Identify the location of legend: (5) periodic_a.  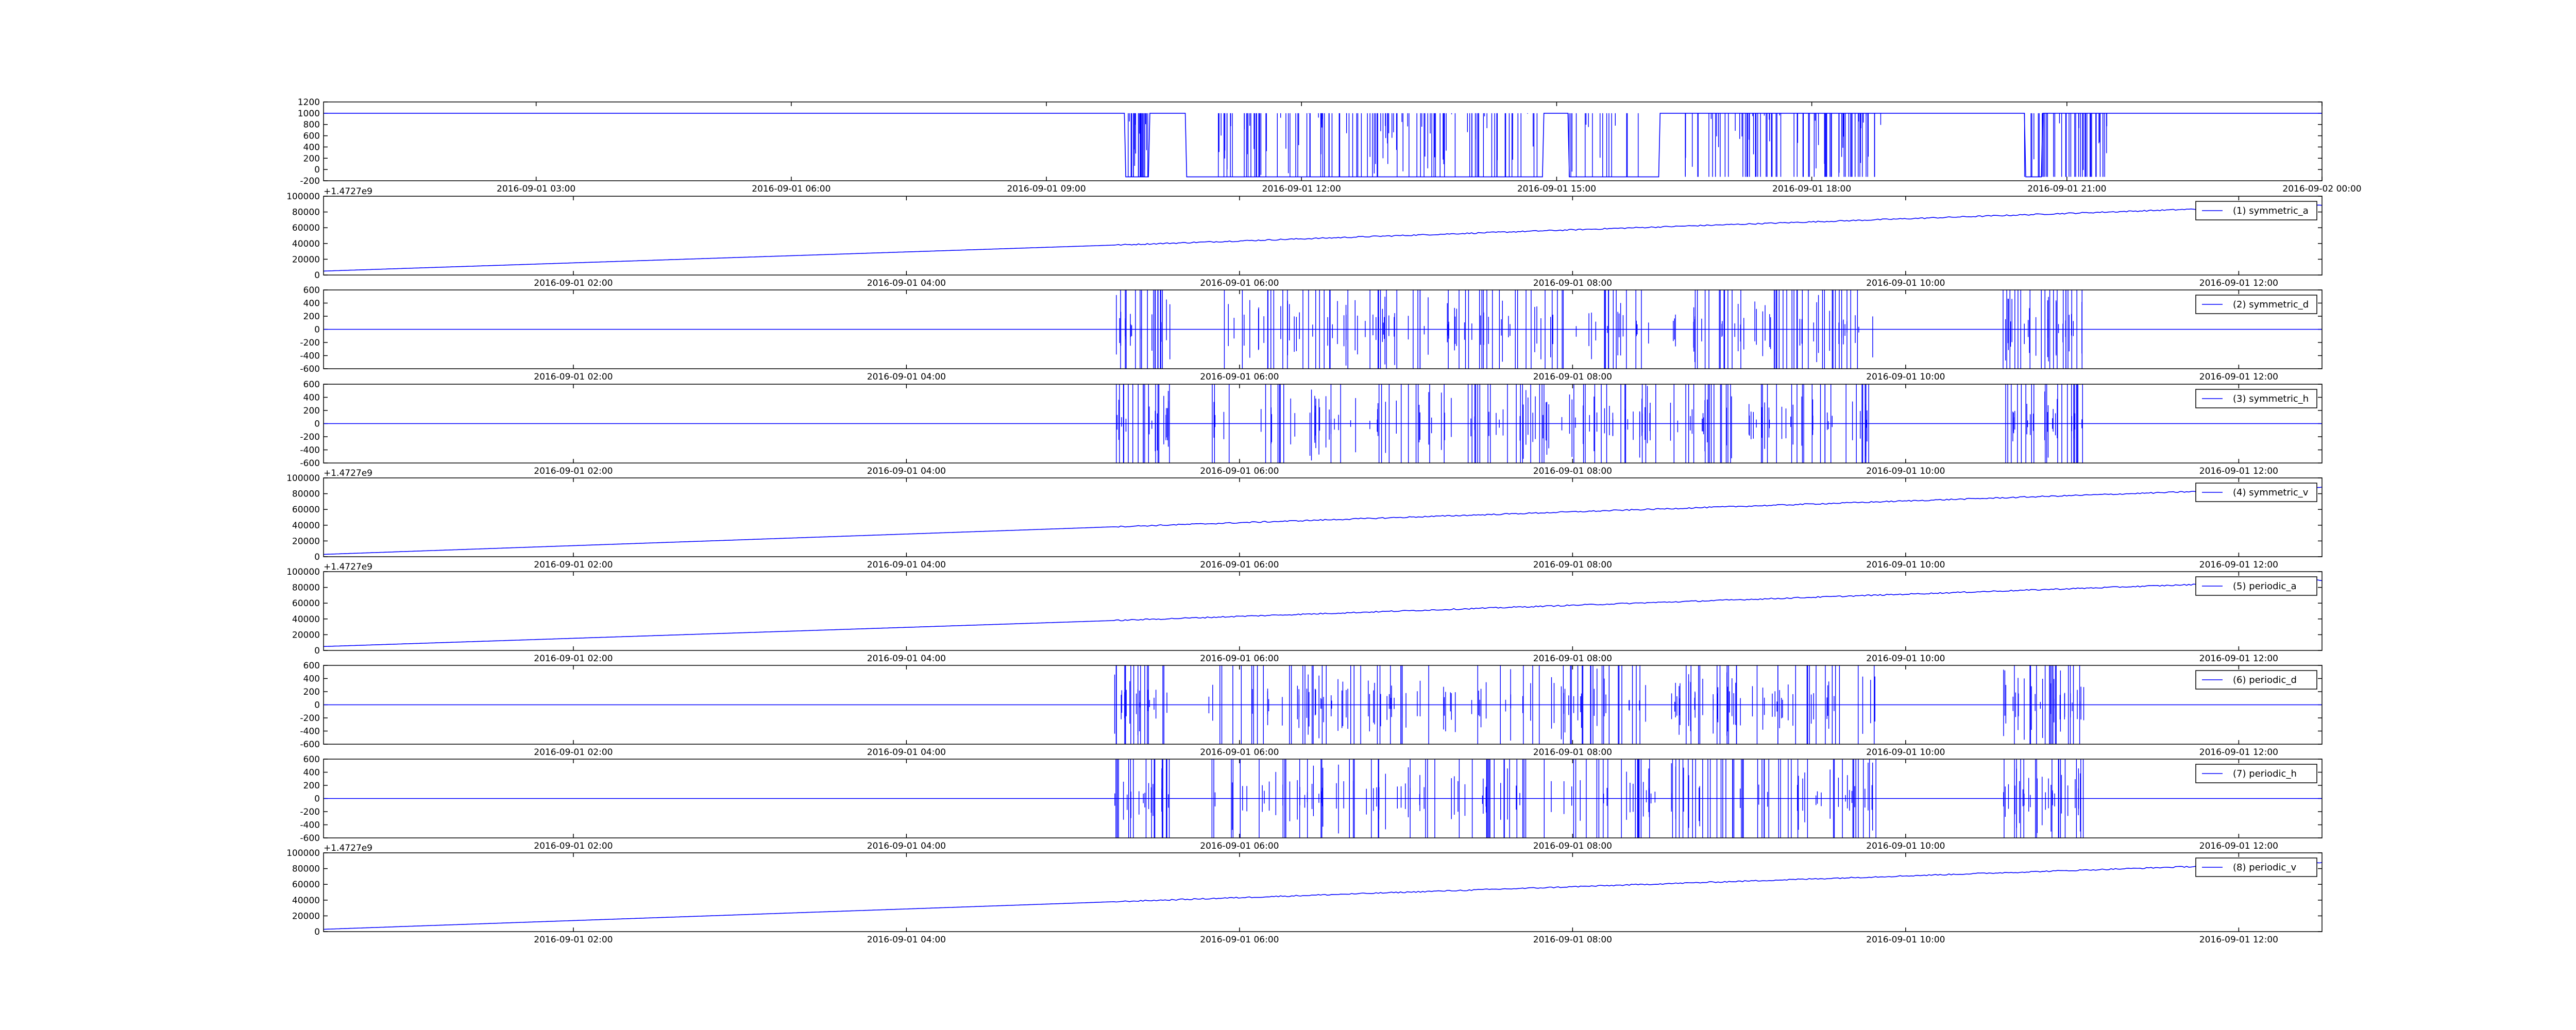
(2256, 586).